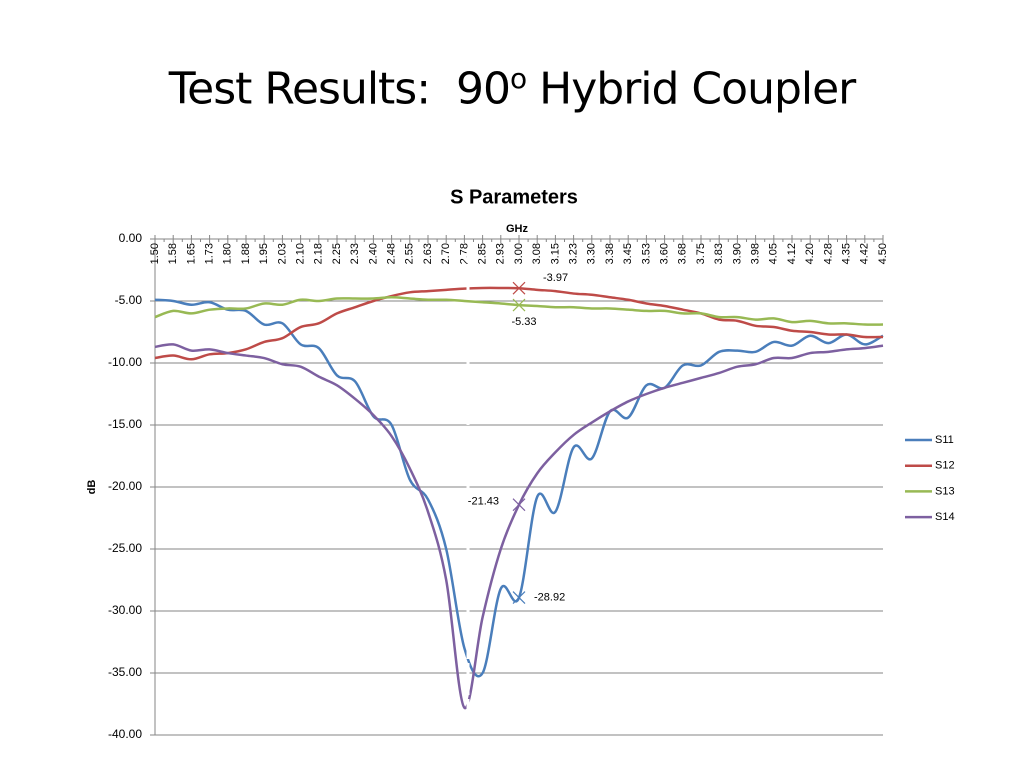 This screenshot has height=768, width=1024. Describe the element at coordinates (392, 253) in the screenshot. I see `x-tick-label: 2.48` at that location.